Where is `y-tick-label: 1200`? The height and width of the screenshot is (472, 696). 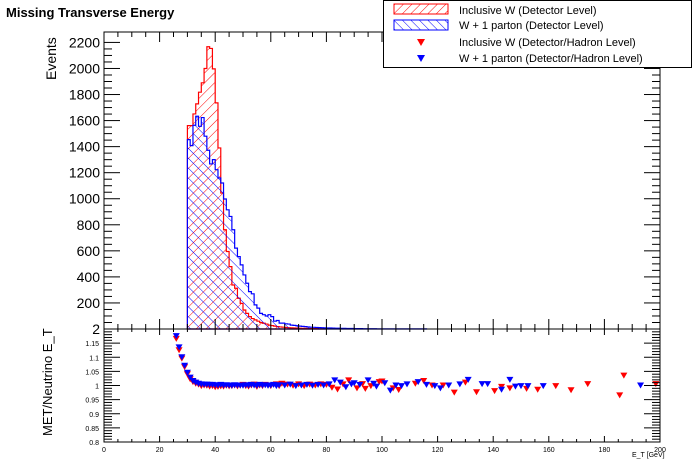 y-tick-label: 1200 is located at coordinates (84, 173).